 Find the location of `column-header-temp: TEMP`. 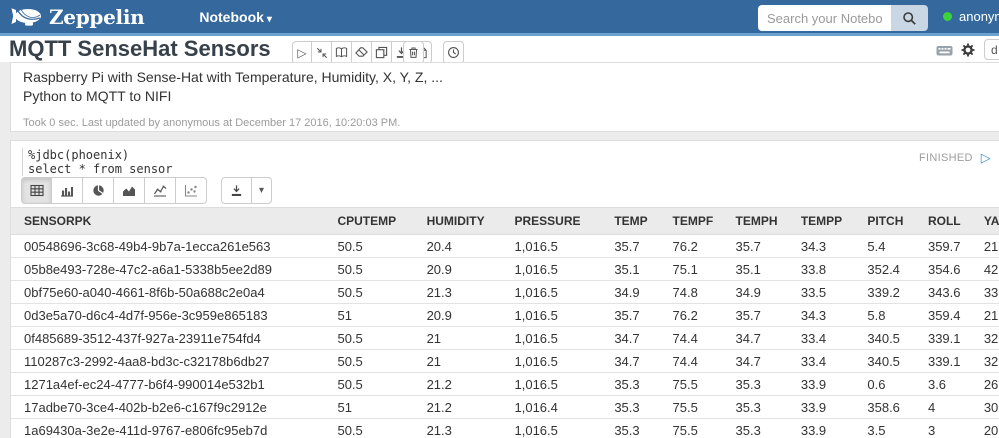

column-header-temp: TEMP is located at coordinates (635, 221).